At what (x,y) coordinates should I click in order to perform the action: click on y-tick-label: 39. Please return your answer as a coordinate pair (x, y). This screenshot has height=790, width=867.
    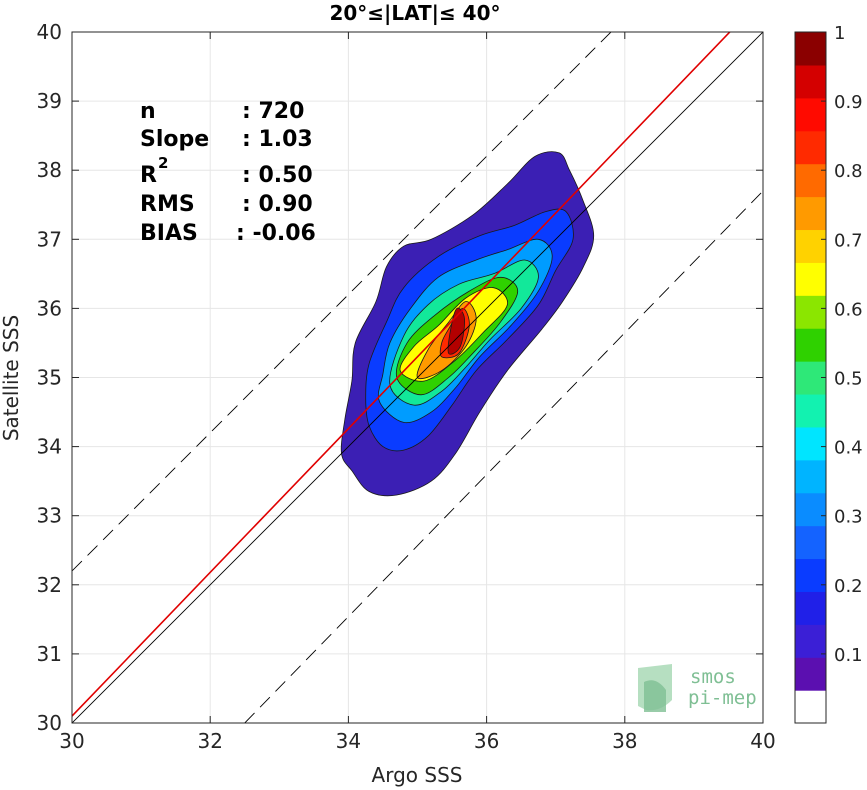
    Looking at the image, I should click on (49, 101).